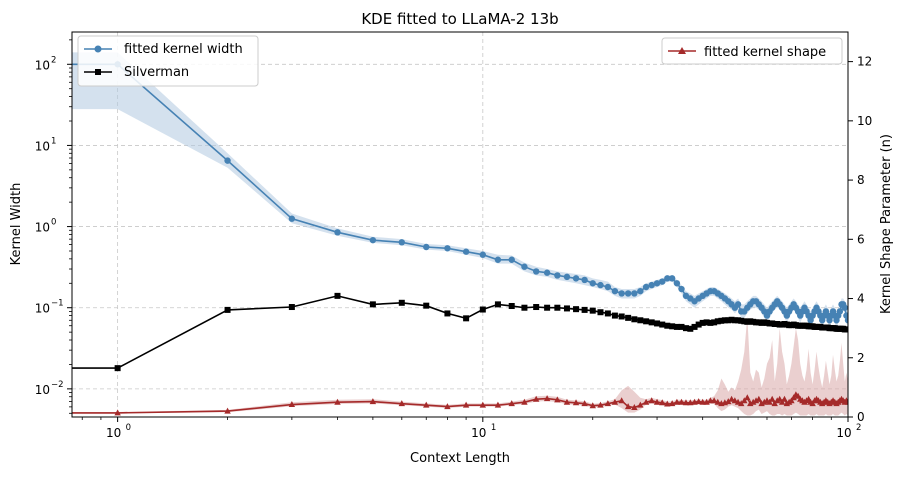 The width and height of the screenshot is (904, 479). What do you see at coordinates (98, 72) in the screenshot?
I see `legend-marker-square` at bounding box center [98, 72].